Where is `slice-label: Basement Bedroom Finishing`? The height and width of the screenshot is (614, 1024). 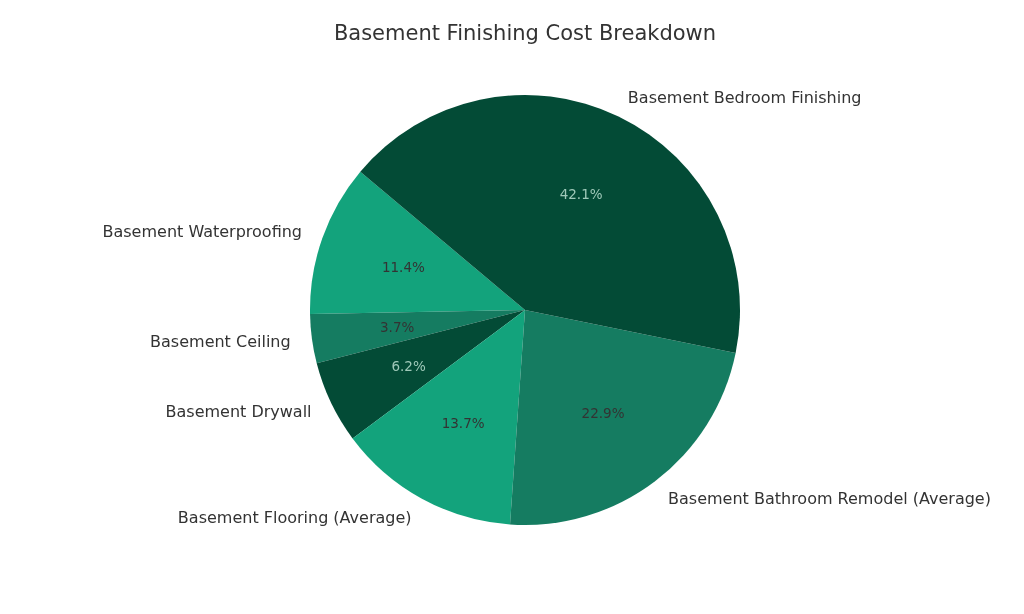
slice-label: Basement Bedroom Finishing is located at coordinates (744, 97).